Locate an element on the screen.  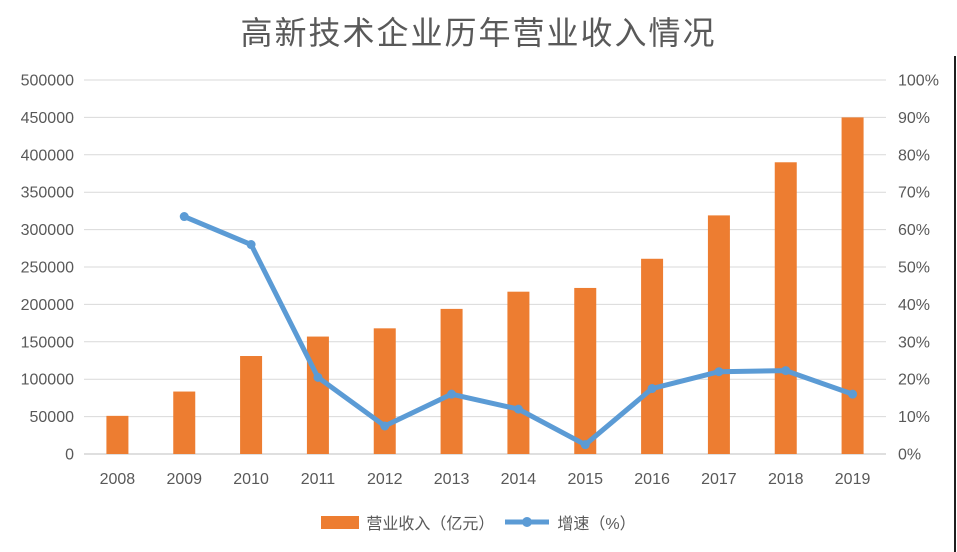
x-axis-label-2014: 2014 is located at coordinates (519, 479).